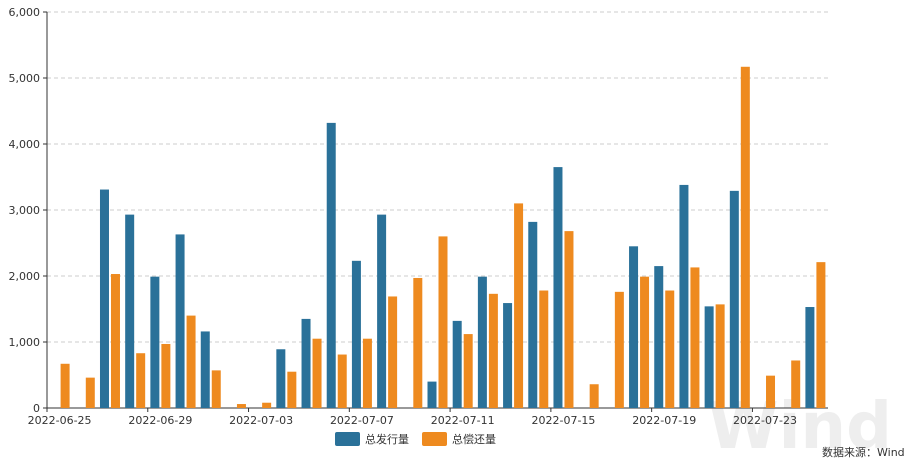 Image resolution: width=916 pixels, height=459 pixels. What do you see at coordinates (25, 12) in the screenshot?
I see `y-tick-label: 6,000` at bounding box center [25, 12].